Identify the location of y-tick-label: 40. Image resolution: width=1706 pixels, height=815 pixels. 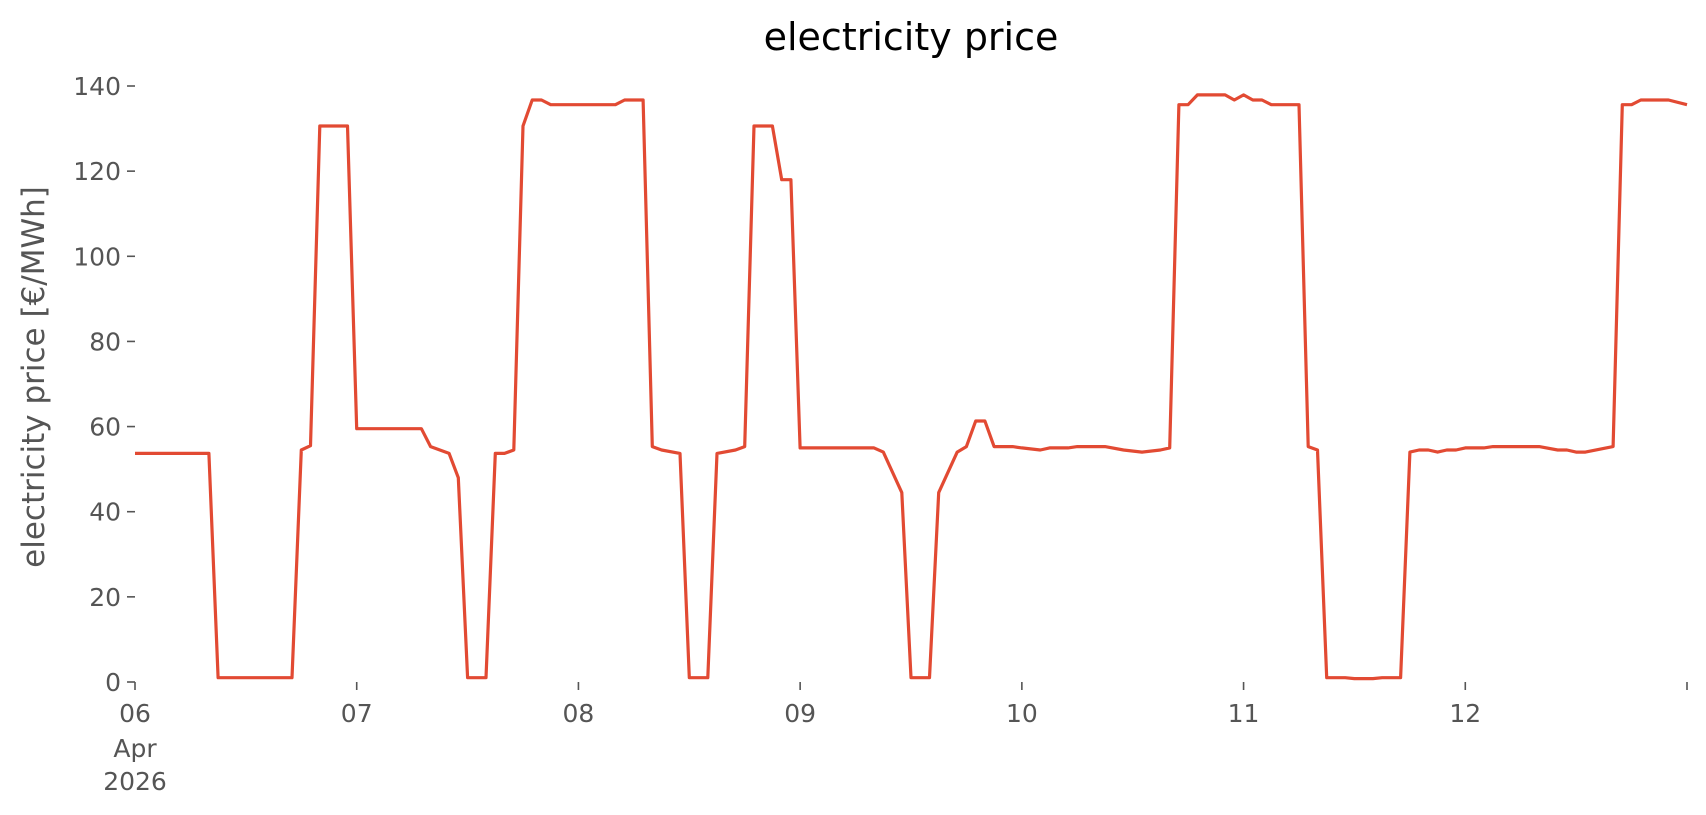
(105, 512).